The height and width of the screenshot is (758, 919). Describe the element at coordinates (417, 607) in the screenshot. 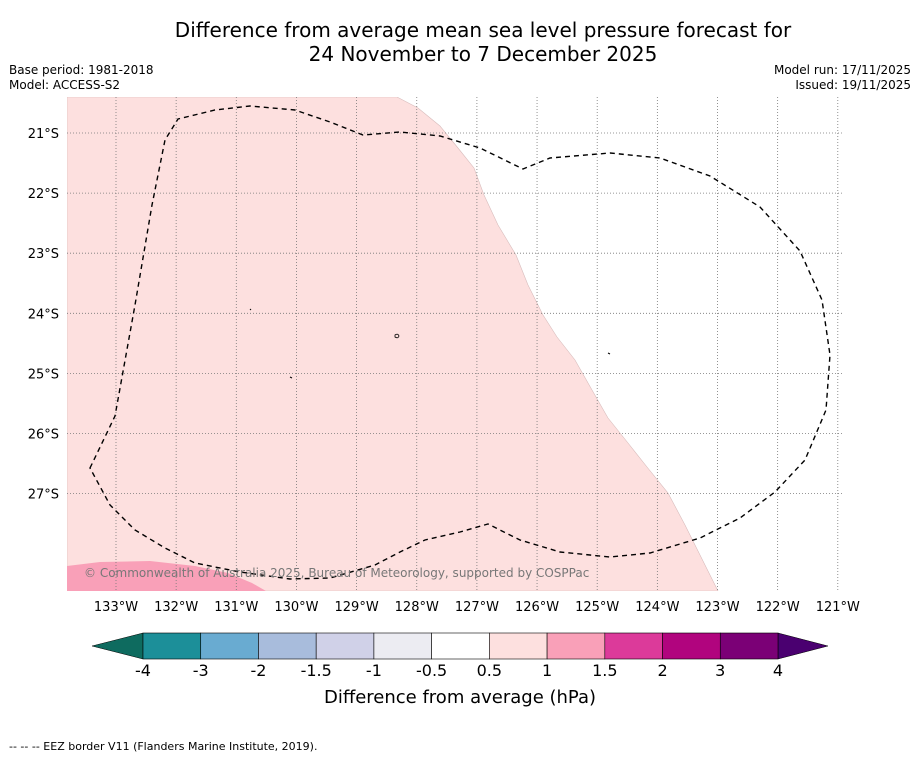

I see `longitude-label: 128°W` at that location.